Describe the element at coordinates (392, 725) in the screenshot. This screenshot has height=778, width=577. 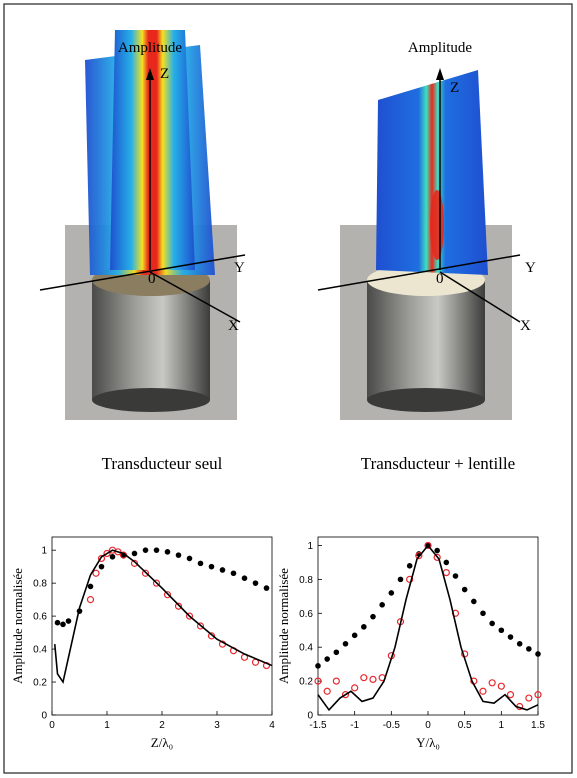
I see `x-tick-label: -0.5` at that location.